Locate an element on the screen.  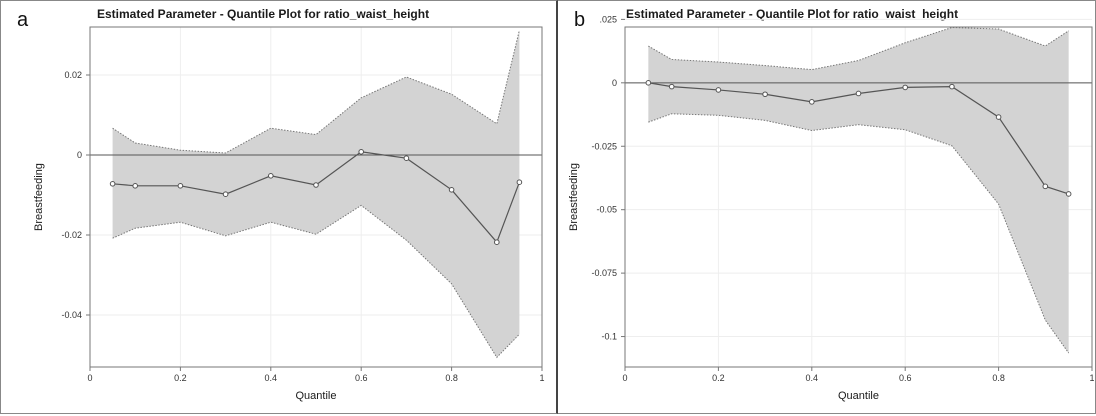
panel-label: b is located at coordinates (580, 20).